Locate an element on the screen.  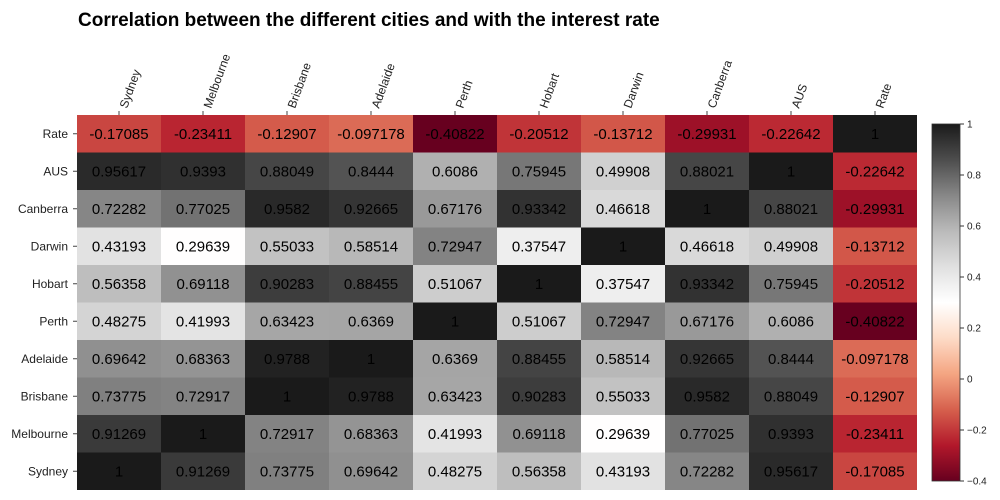
cell-label: -0.20512 is located at coordinates (874, 284).